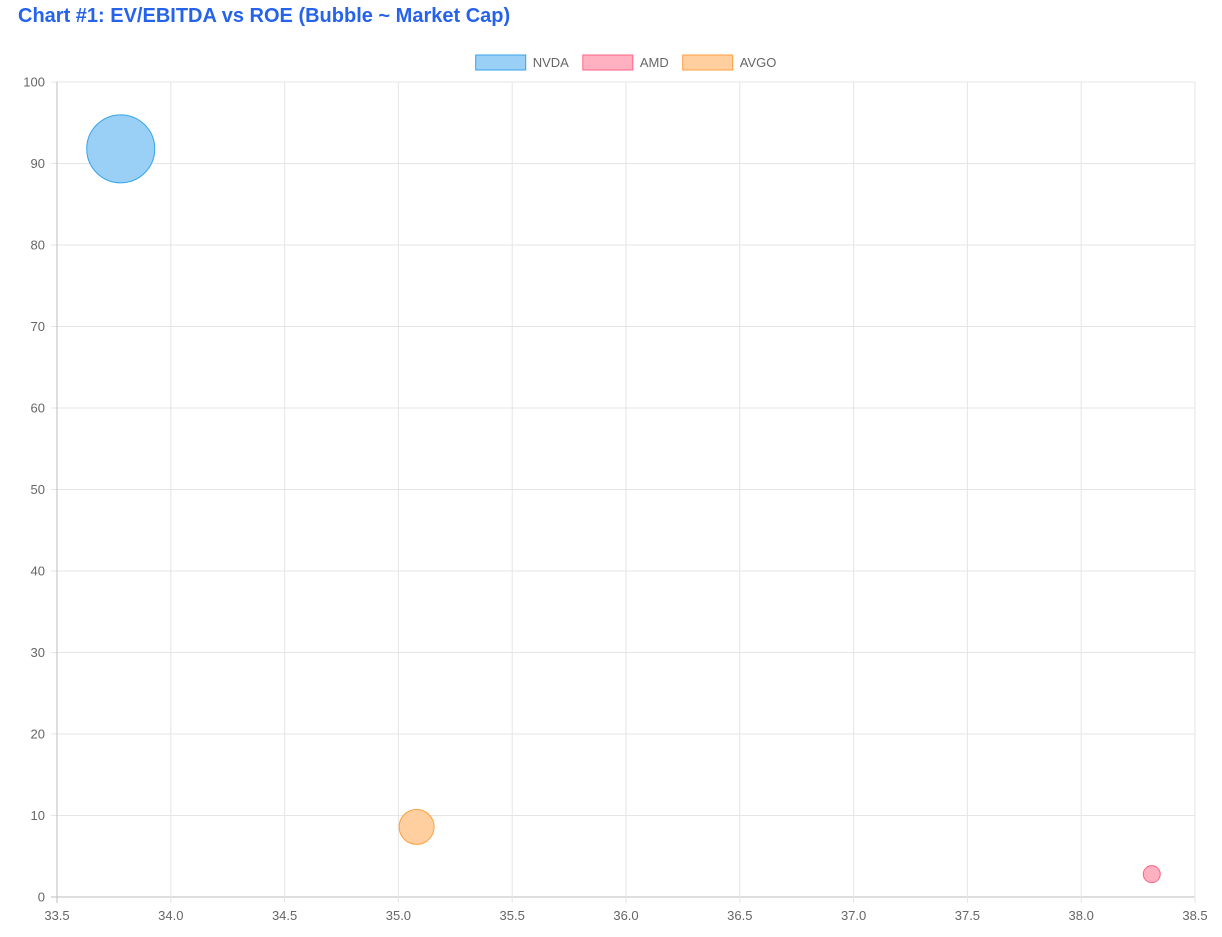 The image size is (1222, 937). I want to click on y-tick-label: 20, so click(38, 734).